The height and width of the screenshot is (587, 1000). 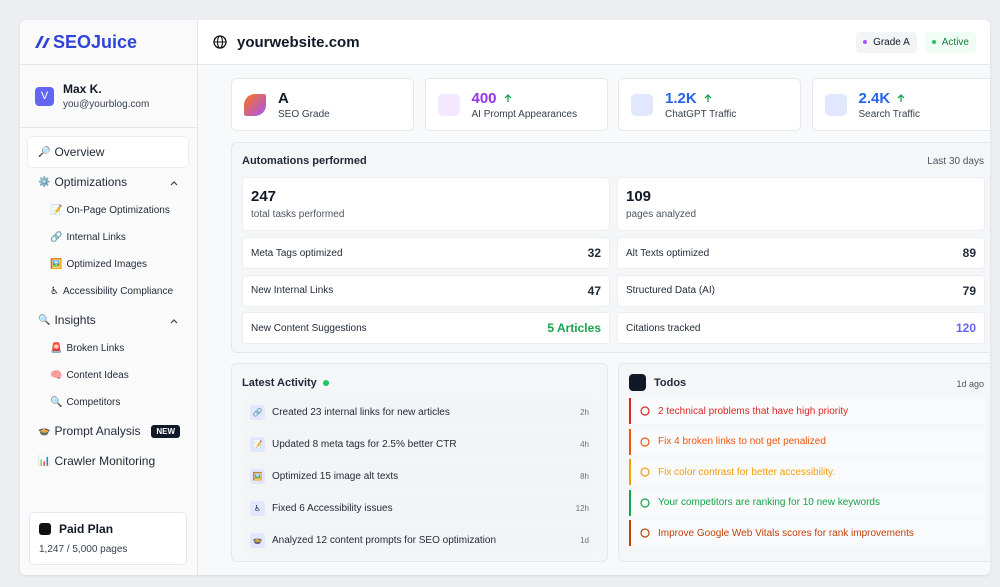 What do you see at coordinates (661, 214) in the screenshot?
I see `total-label: pages analyzed` at bounding box center [661, 214].